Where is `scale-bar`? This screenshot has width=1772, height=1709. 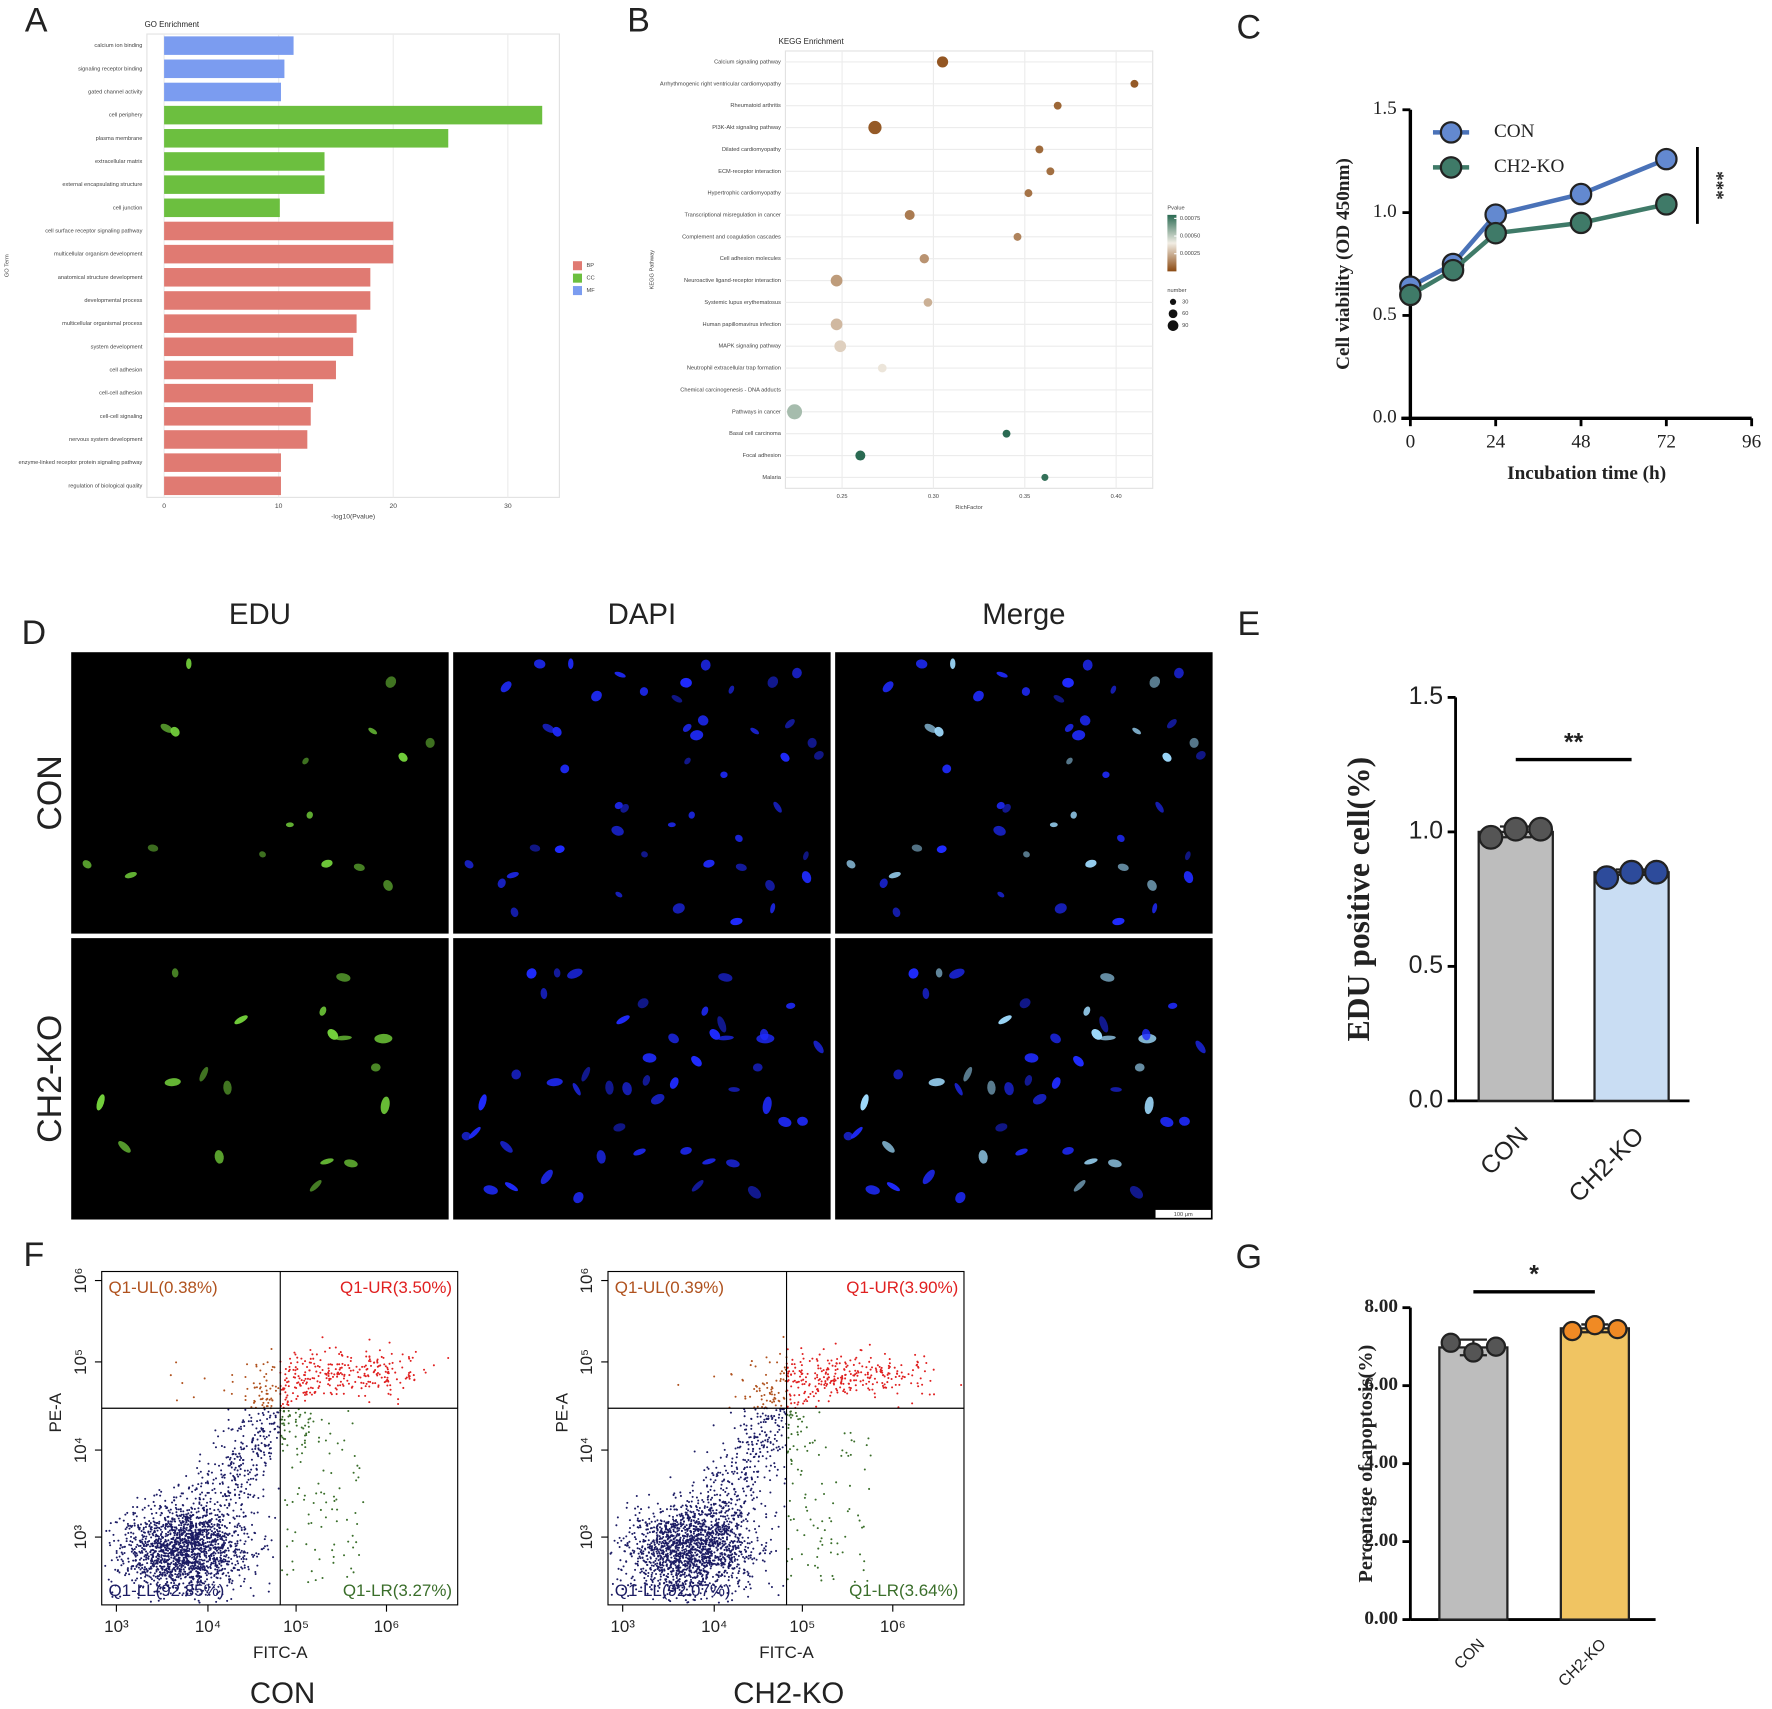 scale-bar is located at coordinates (1183, 1213).